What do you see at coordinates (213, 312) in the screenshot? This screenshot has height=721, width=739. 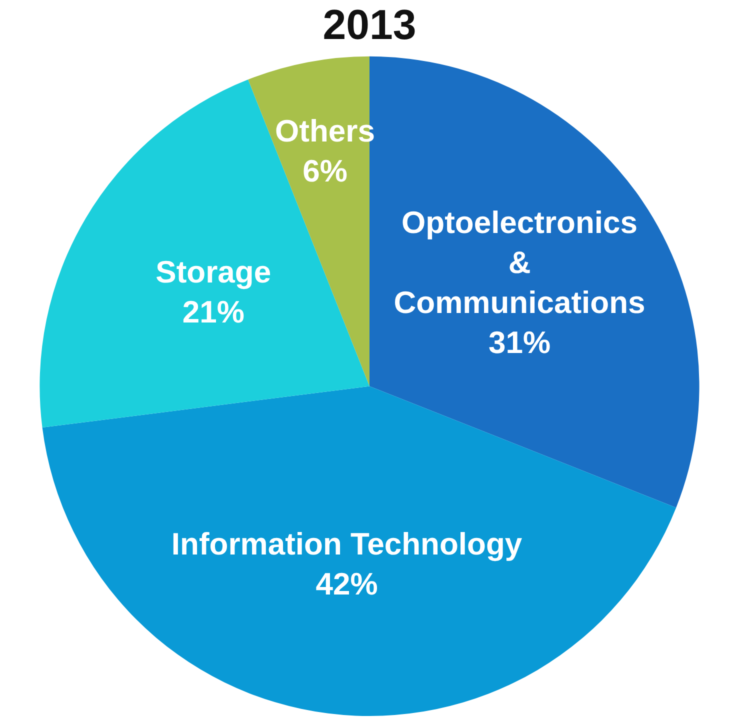 I see `data-label: 21%` at bounding box center [213, 312].